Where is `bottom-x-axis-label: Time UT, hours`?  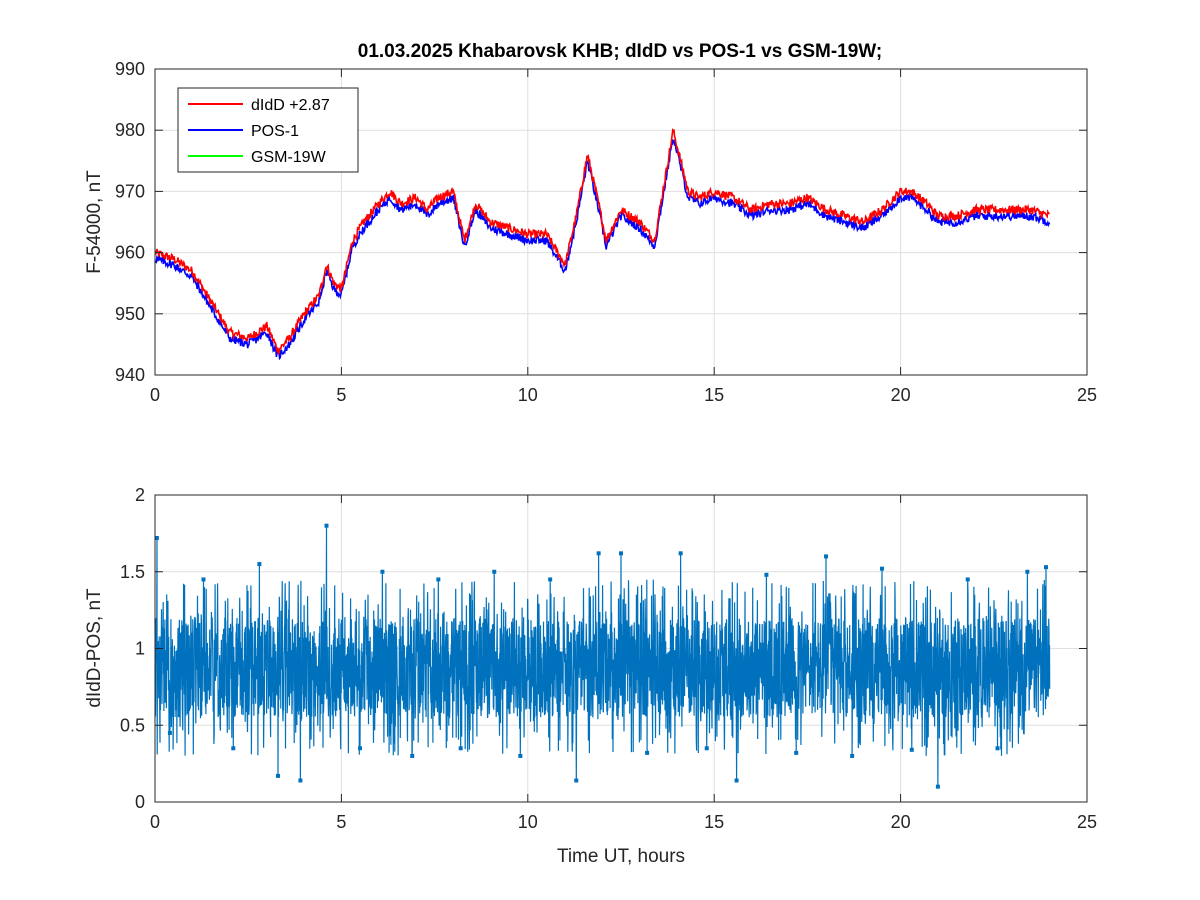
bottom-x-axis-label: Time UT, hours is located at coordinates (621, 856).